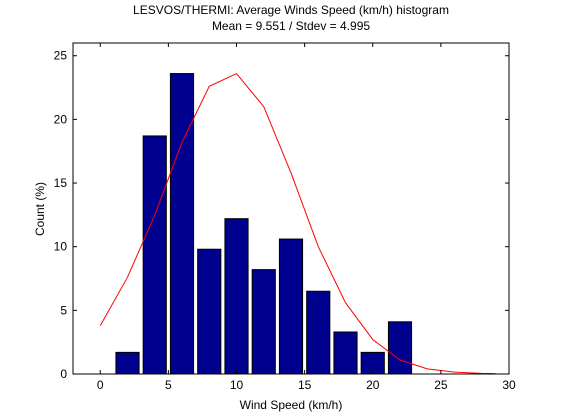 This screenshot has width=561, height=420. What do you see at coordinates (373, 385) in the screenshot?
I see `x-tick-label-20: 20` at bounding box center [373, 385].